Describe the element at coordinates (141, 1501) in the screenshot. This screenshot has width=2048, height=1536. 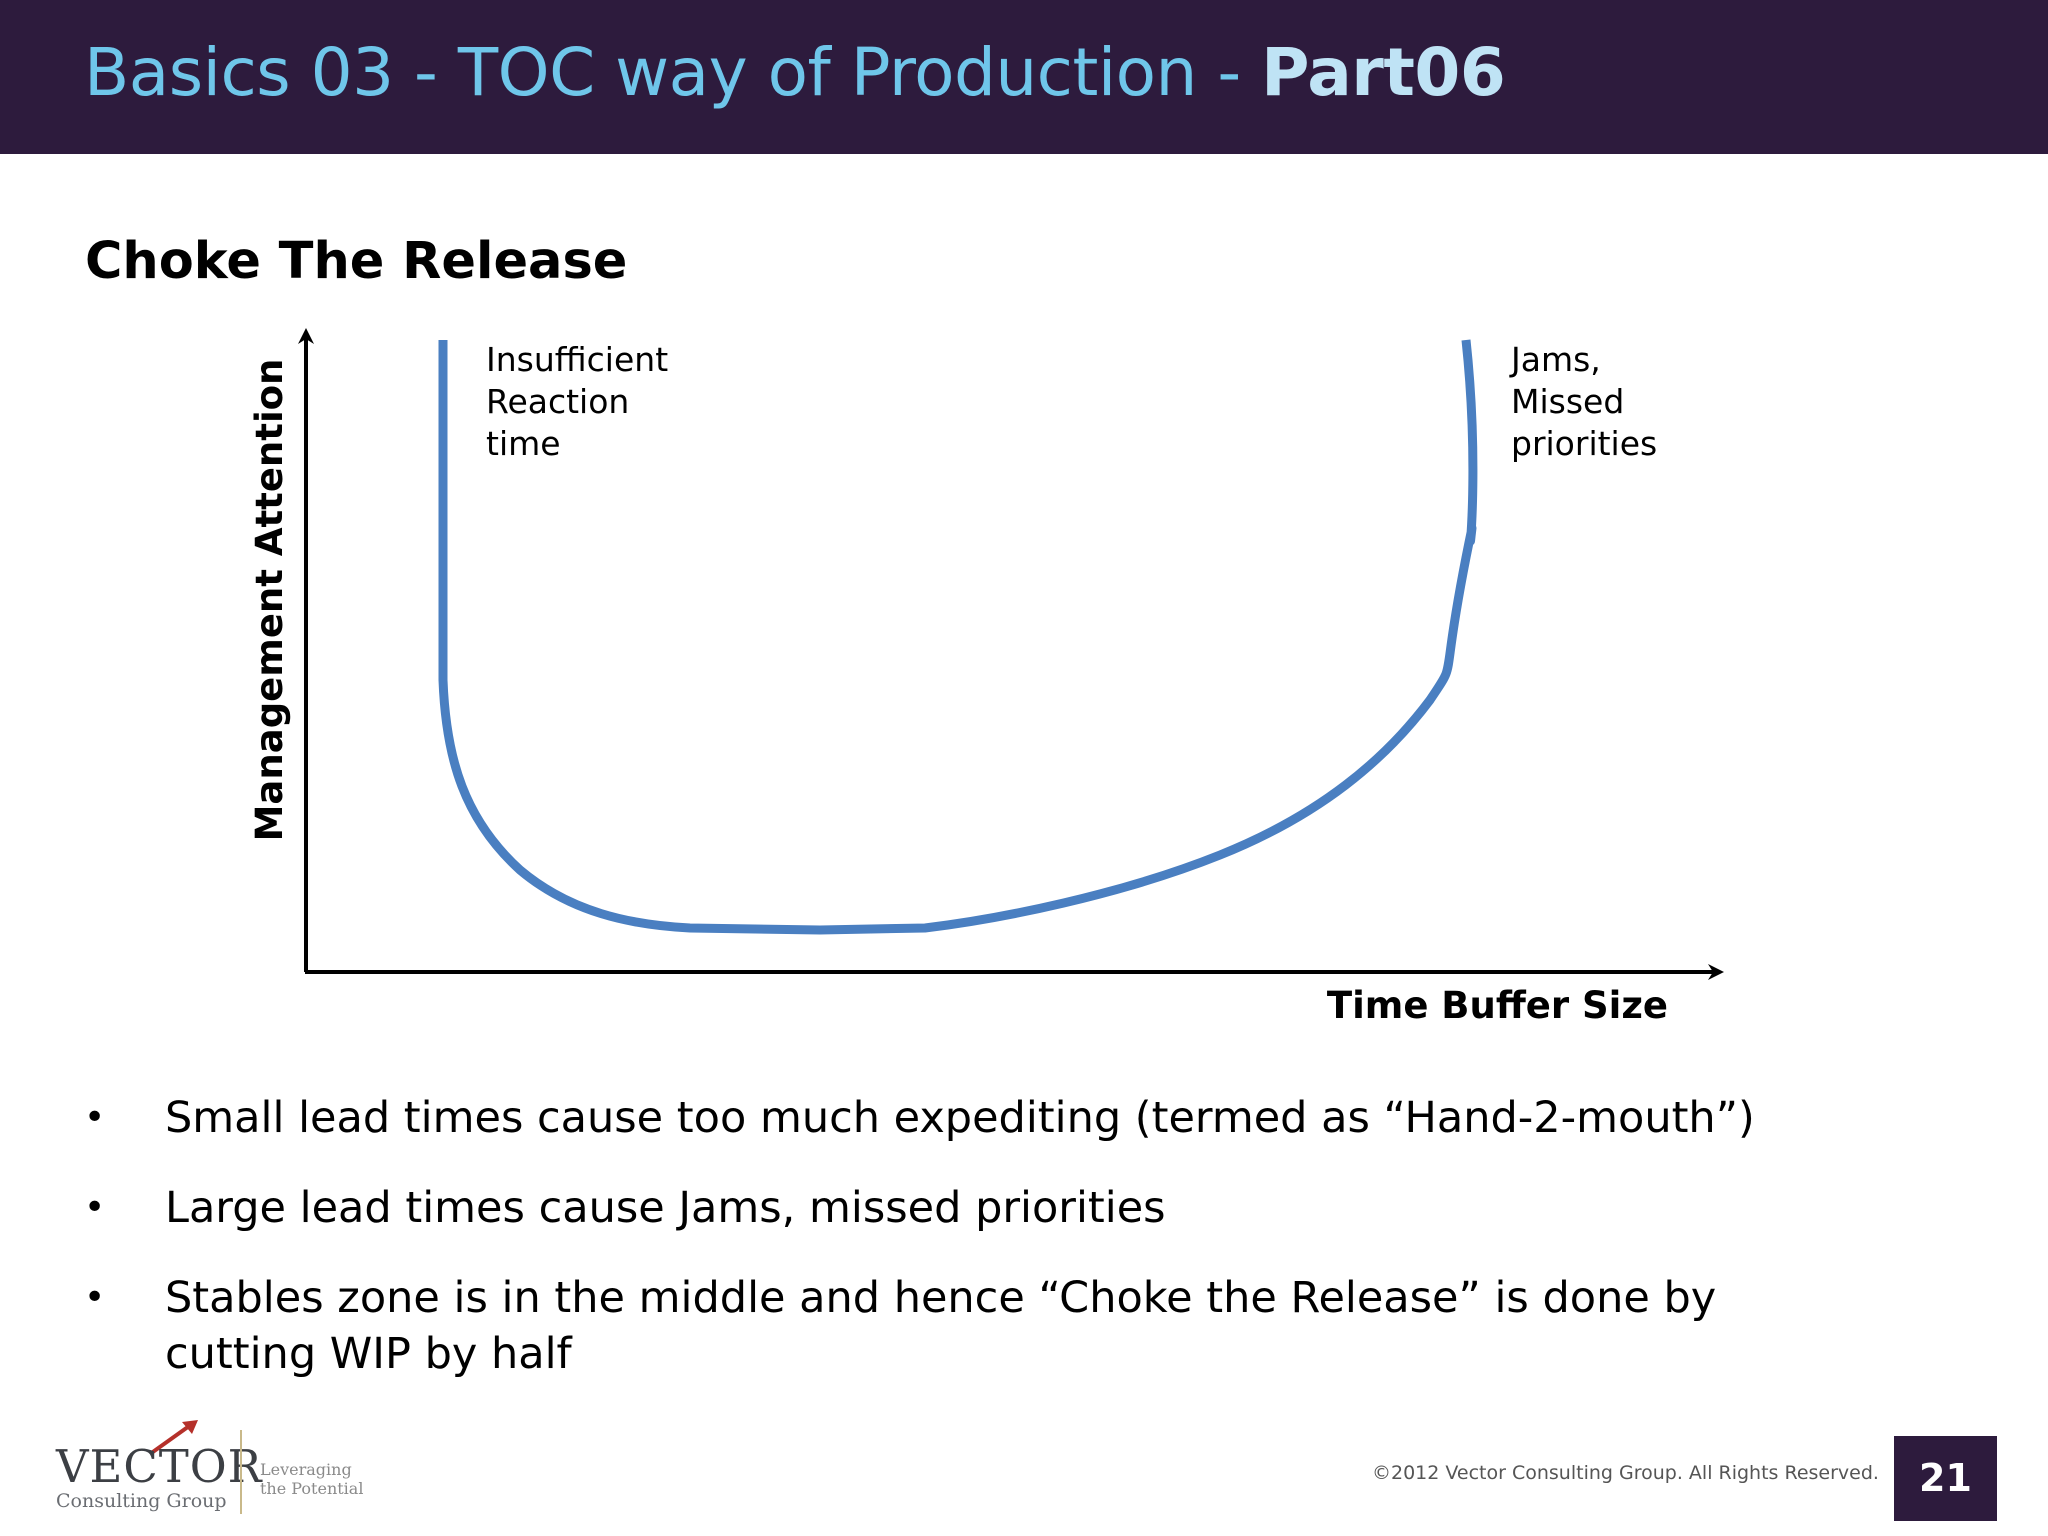
I see `logo-subtitle: Consulting Group` at that location.